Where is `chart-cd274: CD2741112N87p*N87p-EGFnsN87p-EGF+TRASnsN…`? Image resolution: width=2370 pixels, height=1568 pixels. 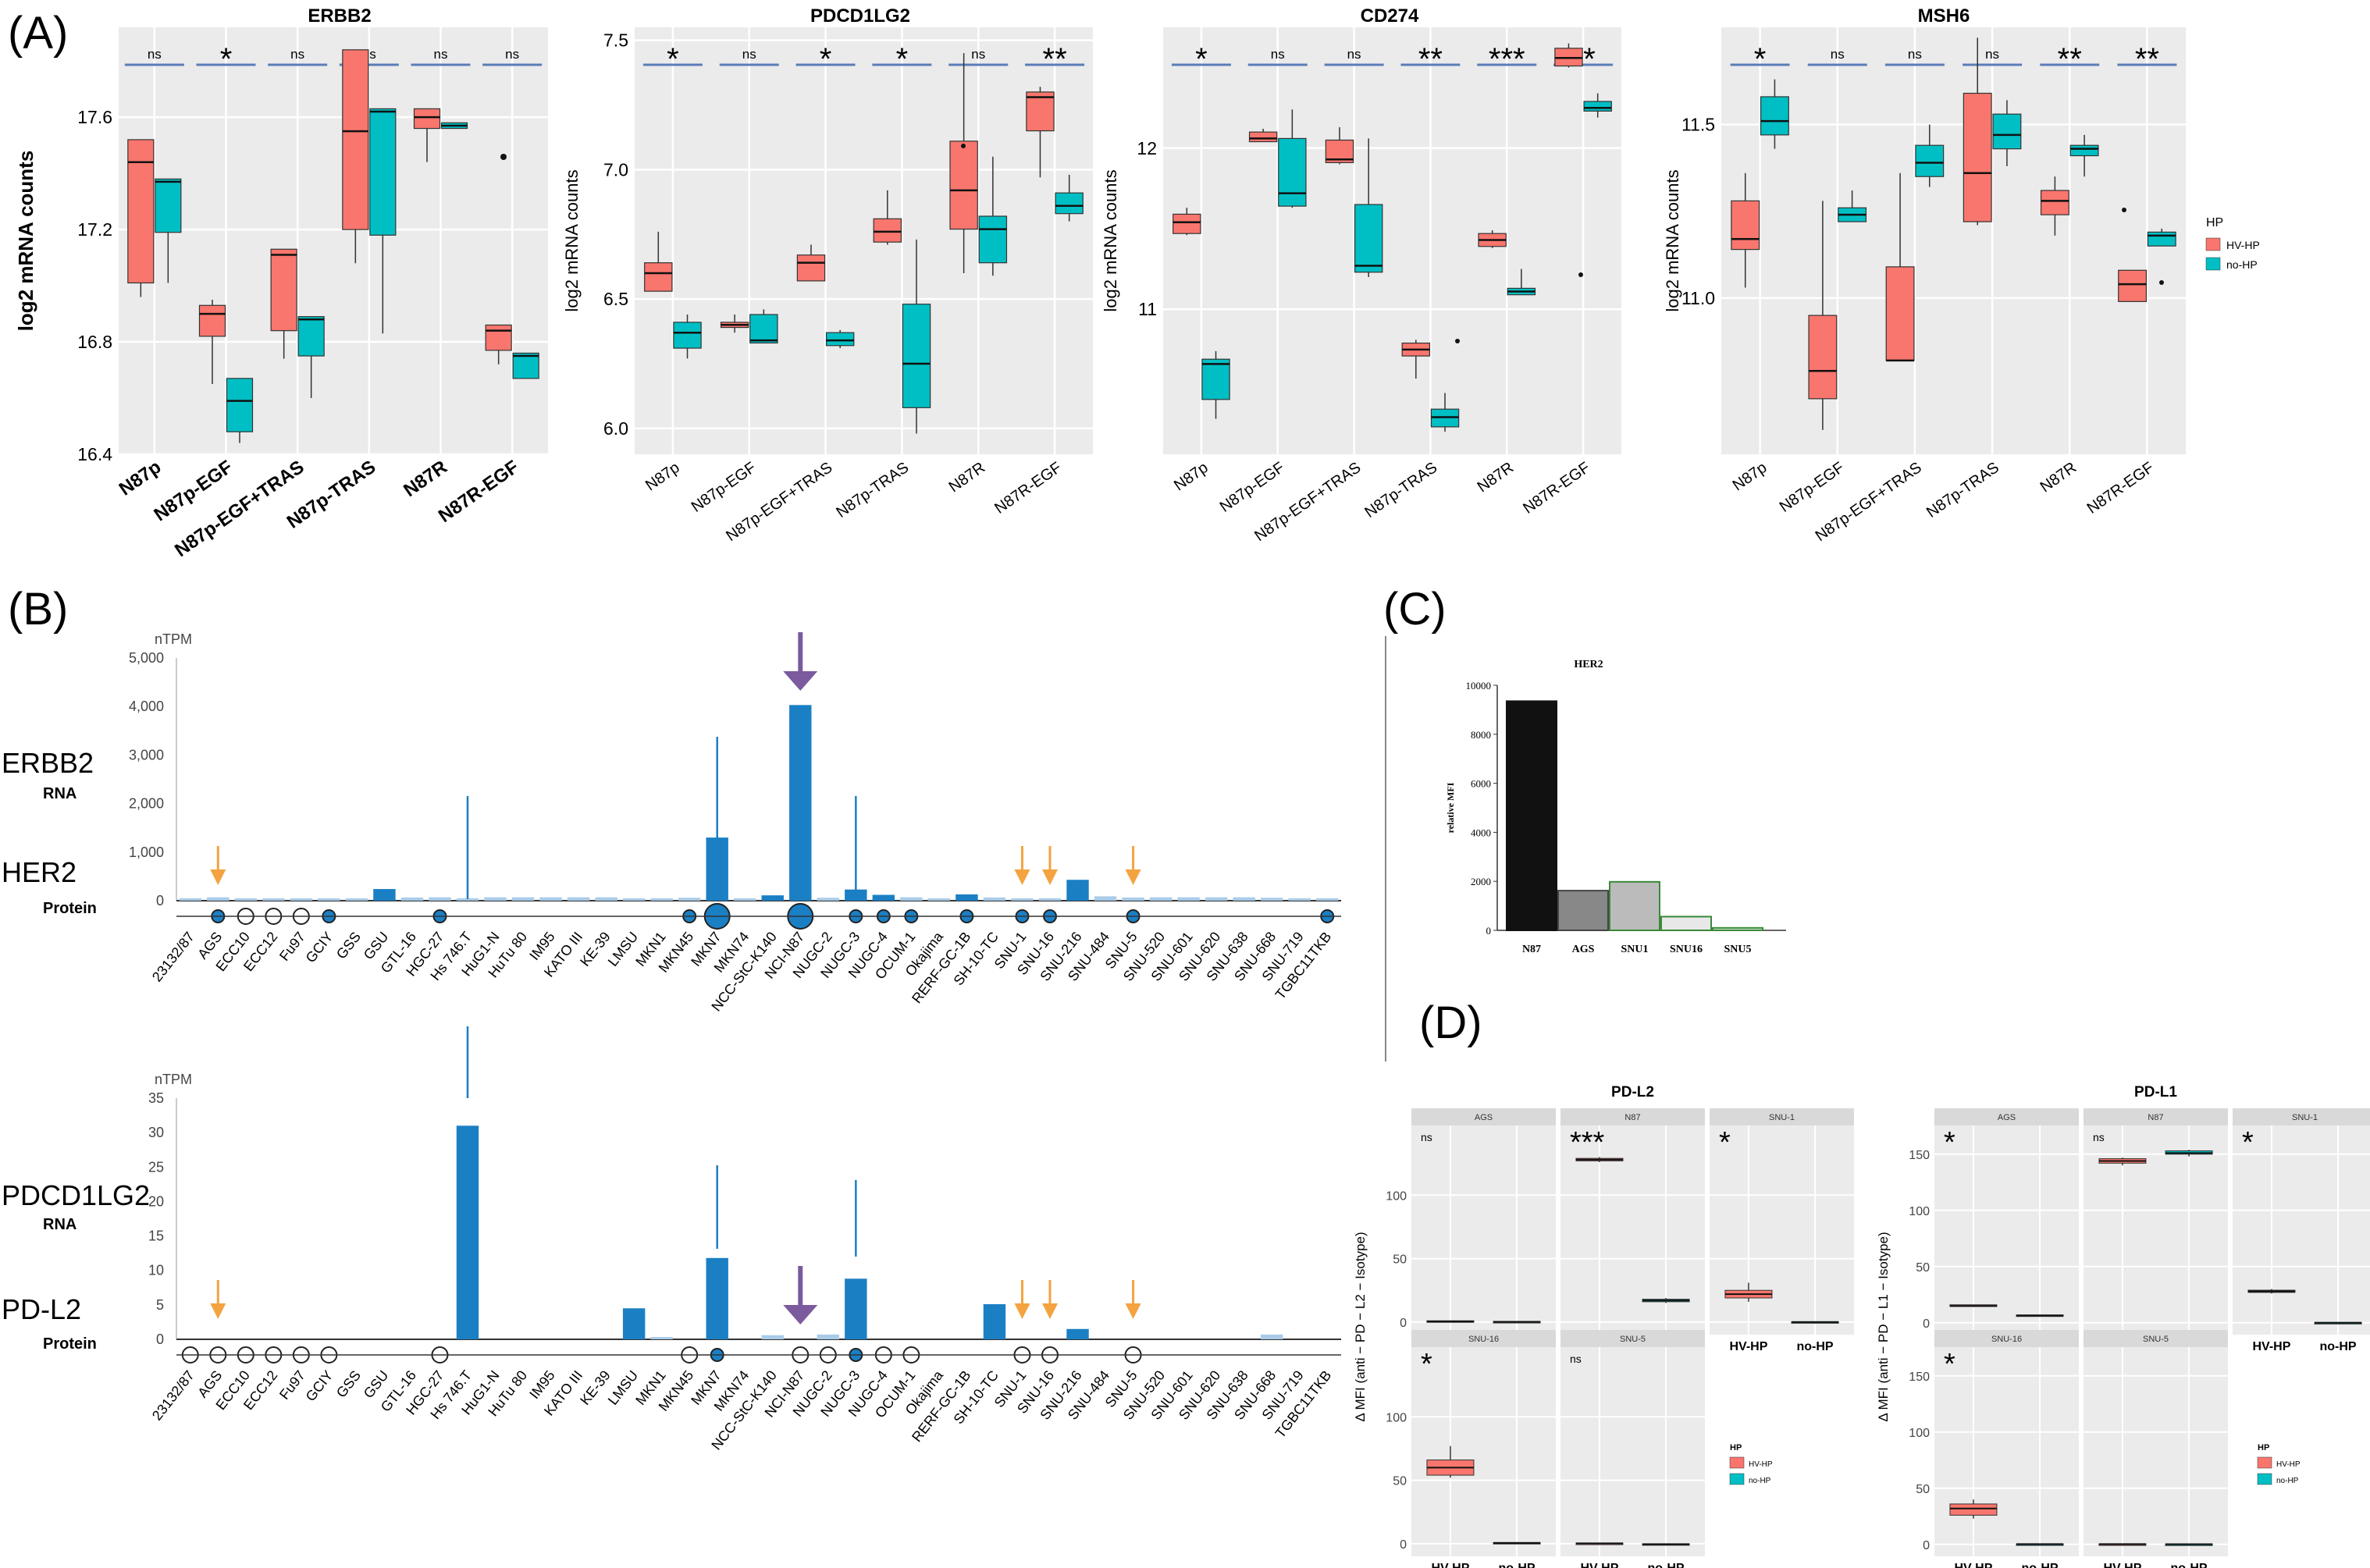 chart-cd274: CD2741112N87p*N87p-EGFnsN87p-EGF+TRASnsN… is located at coordinates (1361, 275).